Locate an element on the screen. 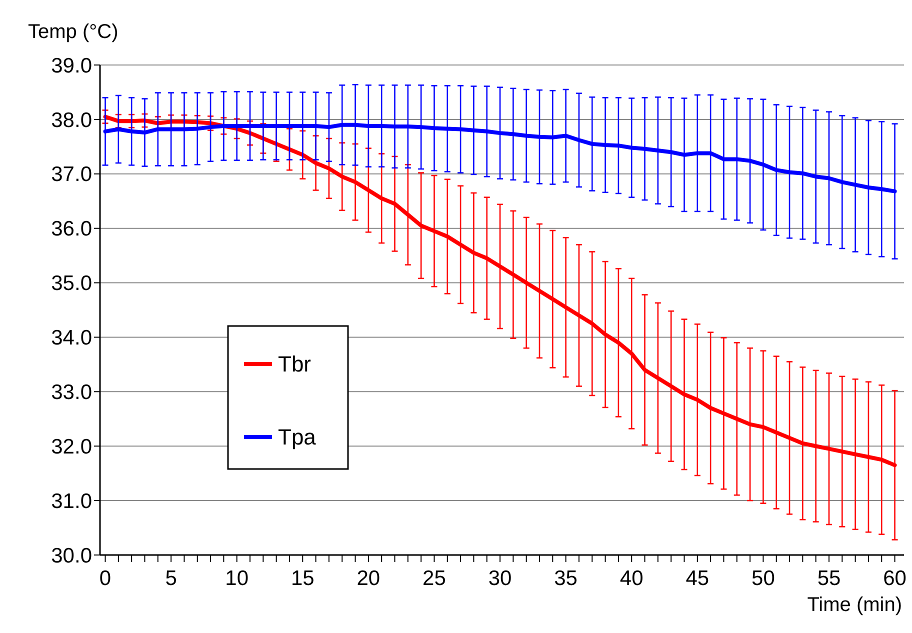  x-tick-label: 15 is located at coordinates (302, 578).